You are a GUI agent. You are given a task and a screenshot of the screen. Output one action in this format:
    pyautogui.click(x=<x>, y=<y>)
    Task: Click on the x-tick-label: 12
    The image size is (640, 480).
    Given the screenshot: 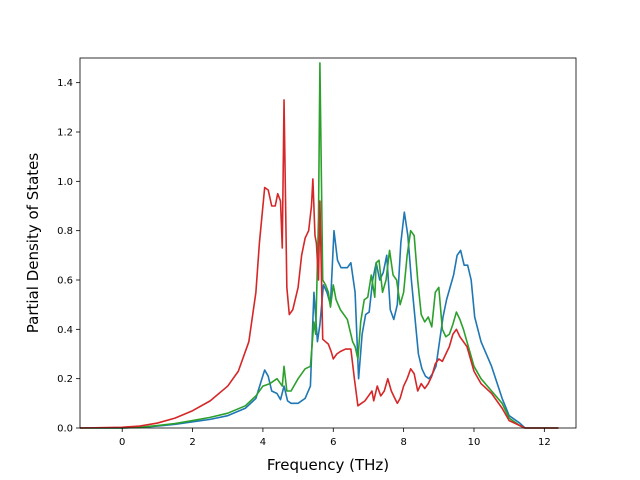 What is the action you would take?
    pyautogui.click(x=544, y=442)
    